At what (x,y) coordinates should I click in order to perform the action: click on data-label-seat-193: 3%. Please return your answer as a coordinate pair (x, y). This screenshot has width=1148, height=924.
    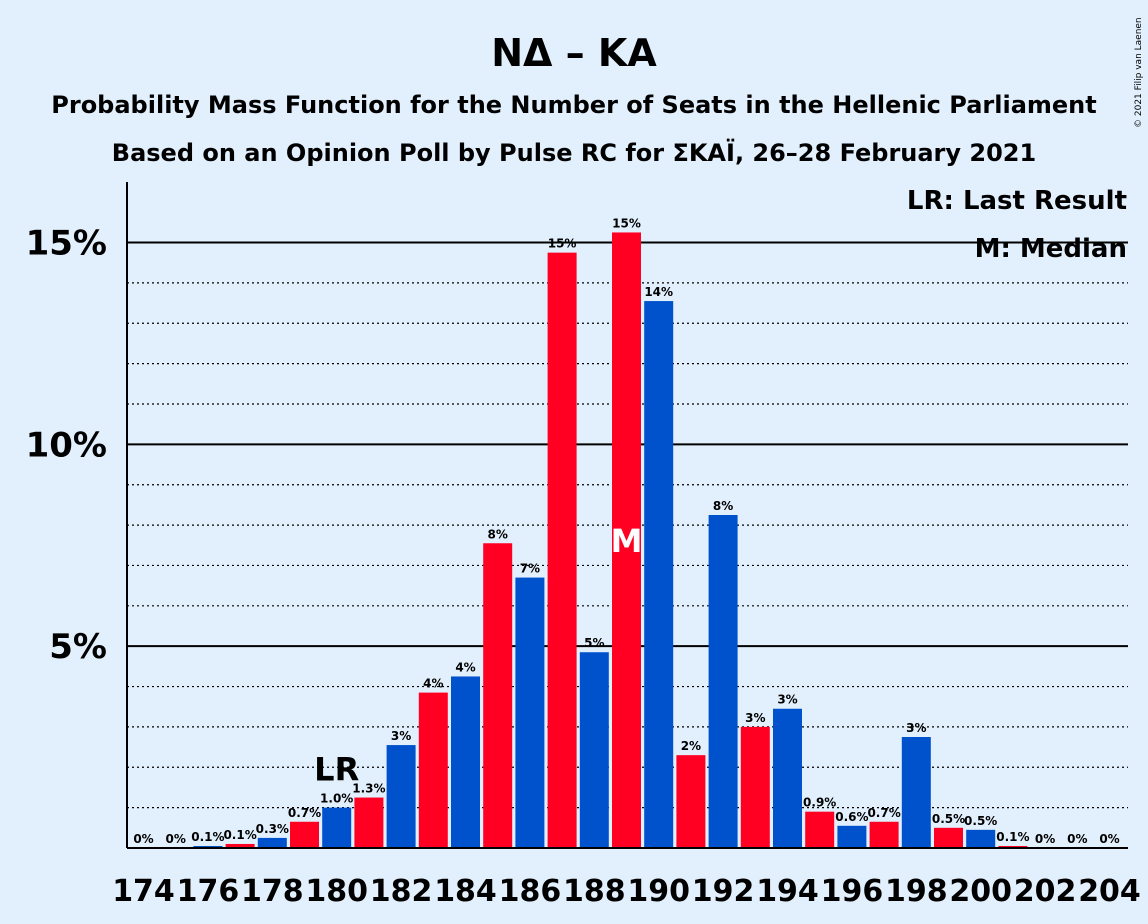
    Looking at the image, I should click on (755, 718).